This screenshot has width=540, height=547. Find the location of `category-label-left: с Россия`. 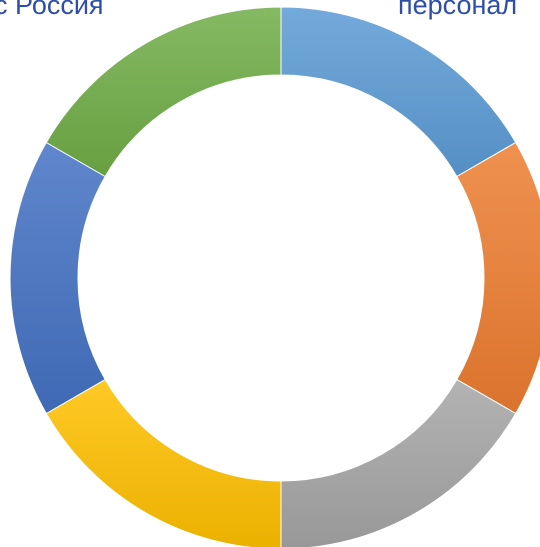

category-label-left: с Россия is located at coordinates (52, 10).